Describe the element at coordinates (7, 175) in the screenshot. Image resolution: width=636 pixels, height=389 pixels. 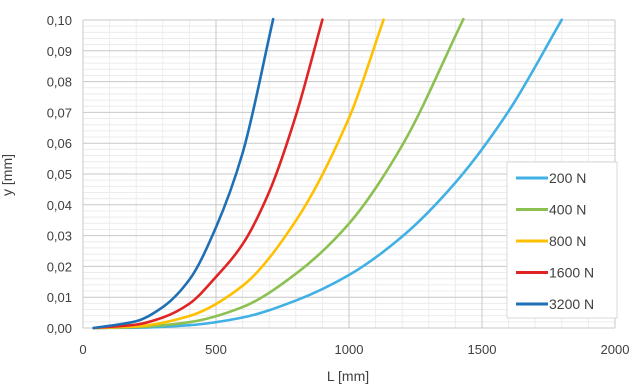
I see `y-axis-label: y [mm]` at that location.